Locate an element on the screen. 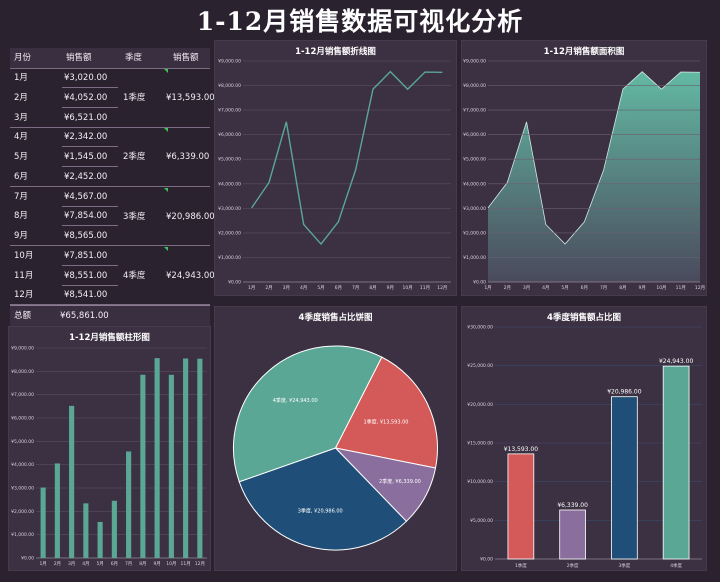 This screenshot has width=720, height=582. month-sales-cell: ¥8,541.00 is located at coordinates (86, 295).